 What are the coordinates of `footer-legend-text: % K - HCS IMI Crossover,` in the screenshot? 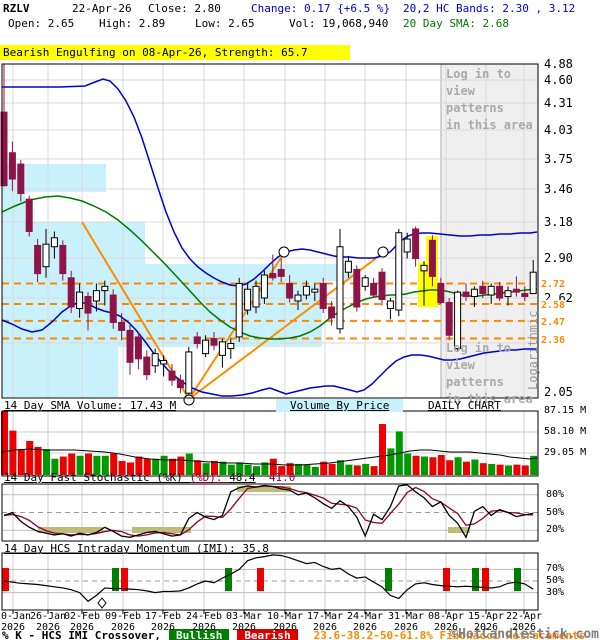 It's located at (81, 634).